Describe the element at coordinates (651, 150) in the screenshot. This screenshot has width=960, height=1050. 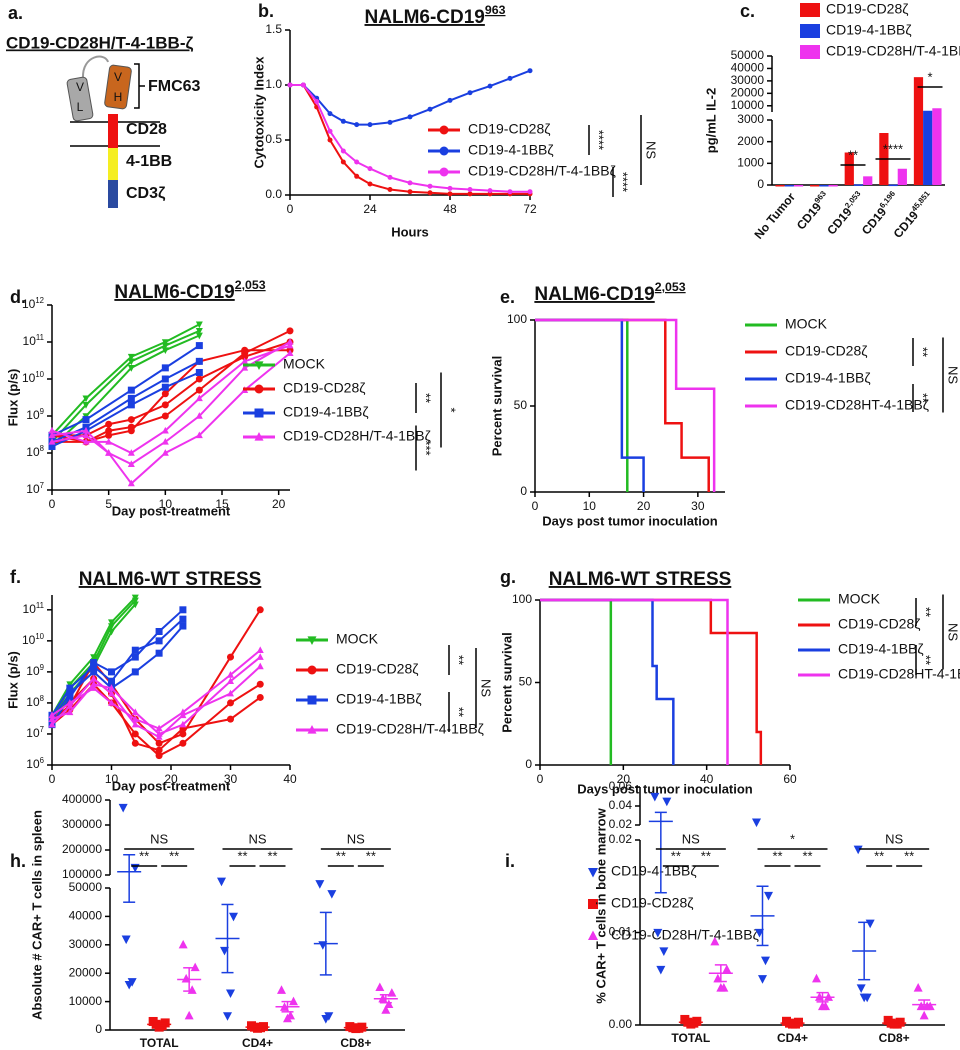
I see `significance-label: NS` at that location.